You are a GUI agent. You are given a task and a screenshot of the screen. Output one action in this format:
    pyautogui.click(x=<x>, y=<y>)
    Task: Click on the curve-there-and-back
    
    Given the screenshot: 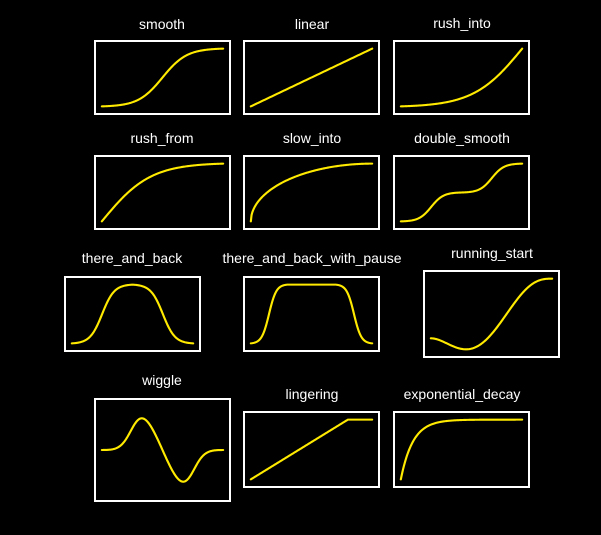 What is the action you would take?
    pyautogui.click(x=132, y=314)
    